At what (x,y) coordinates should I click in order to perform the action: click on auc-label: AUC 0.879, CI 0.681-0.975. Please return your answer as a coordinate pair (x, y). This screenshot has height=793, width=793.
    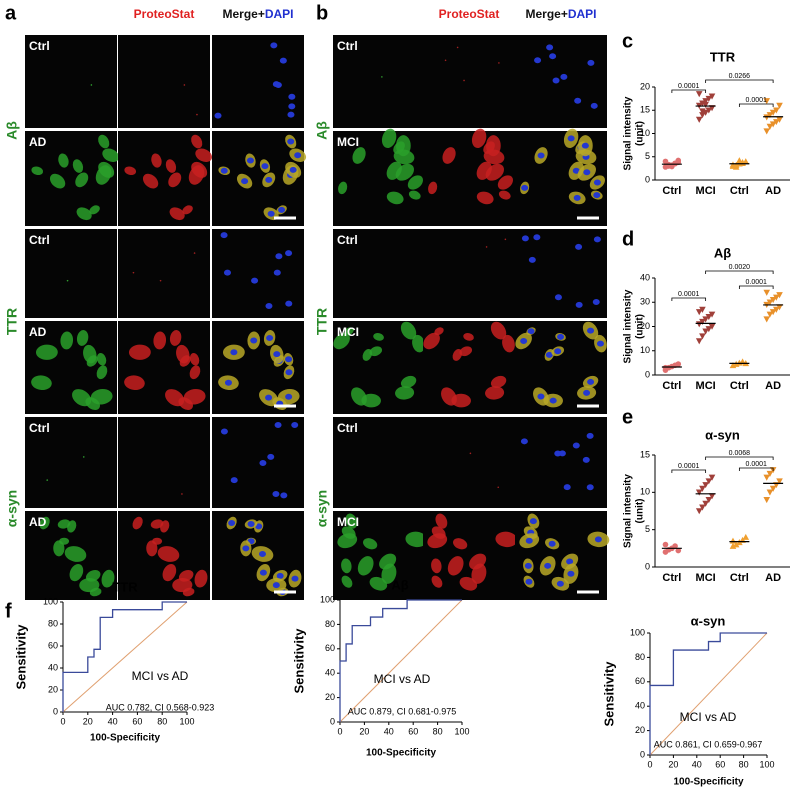
    Looking at the image, I should click on (402, 711).